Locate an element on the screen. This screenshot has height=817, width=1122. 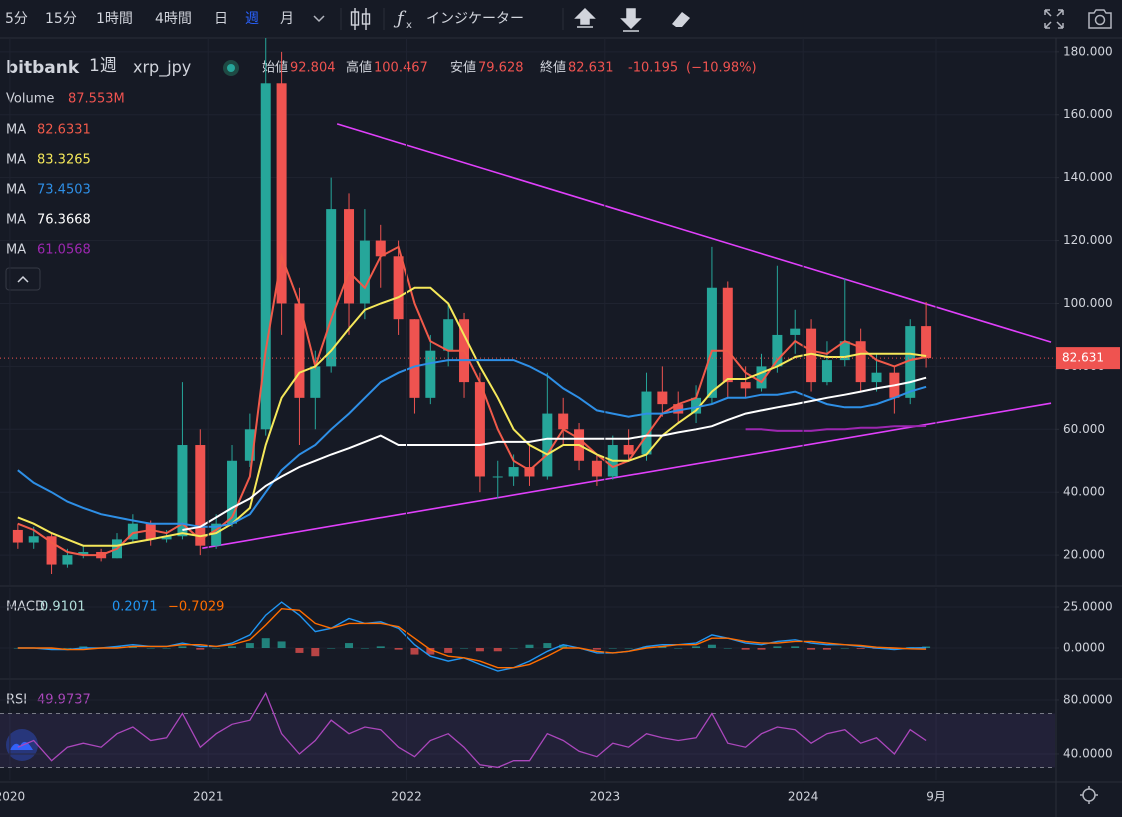
dropdown-icon is located at coordinates (319, 19).